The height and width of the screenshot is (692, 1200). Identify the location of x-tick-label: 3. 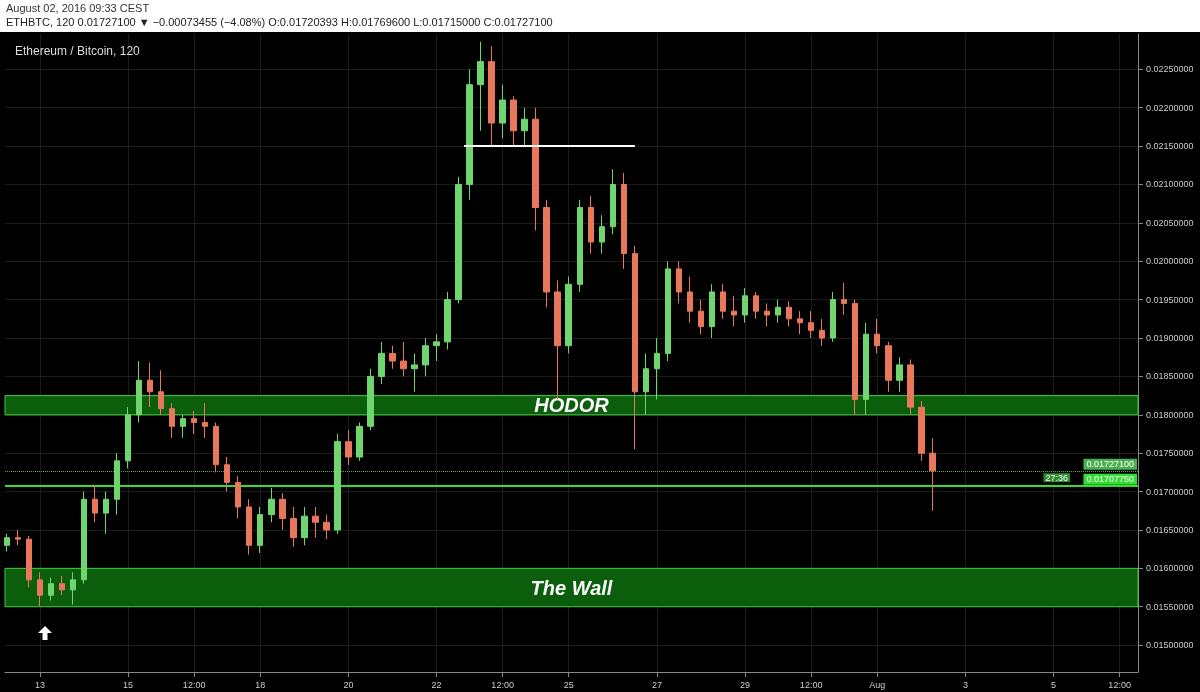
(965, 684).